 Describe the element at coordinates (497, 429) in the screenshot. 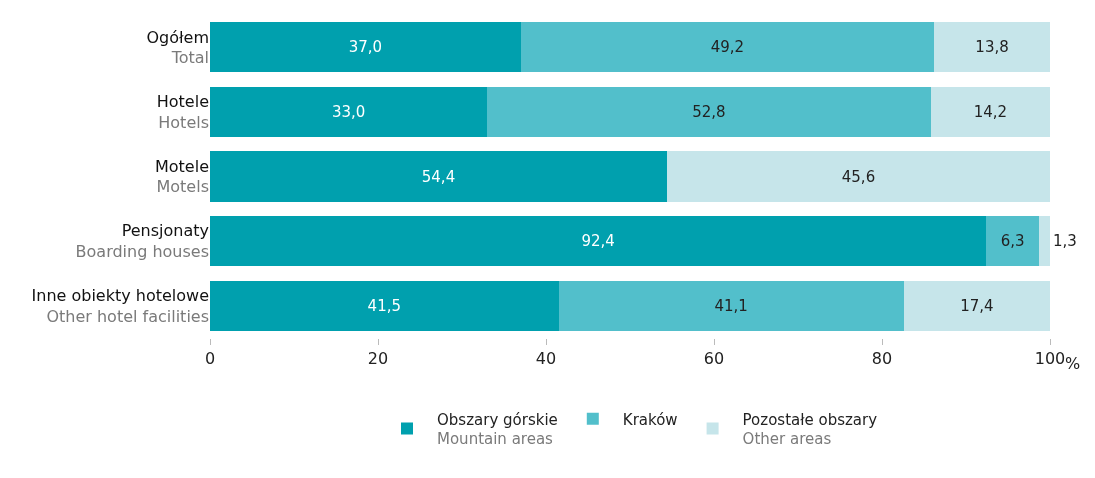

I see `legend-label: Obszary górskie Mountain areas` at that location.